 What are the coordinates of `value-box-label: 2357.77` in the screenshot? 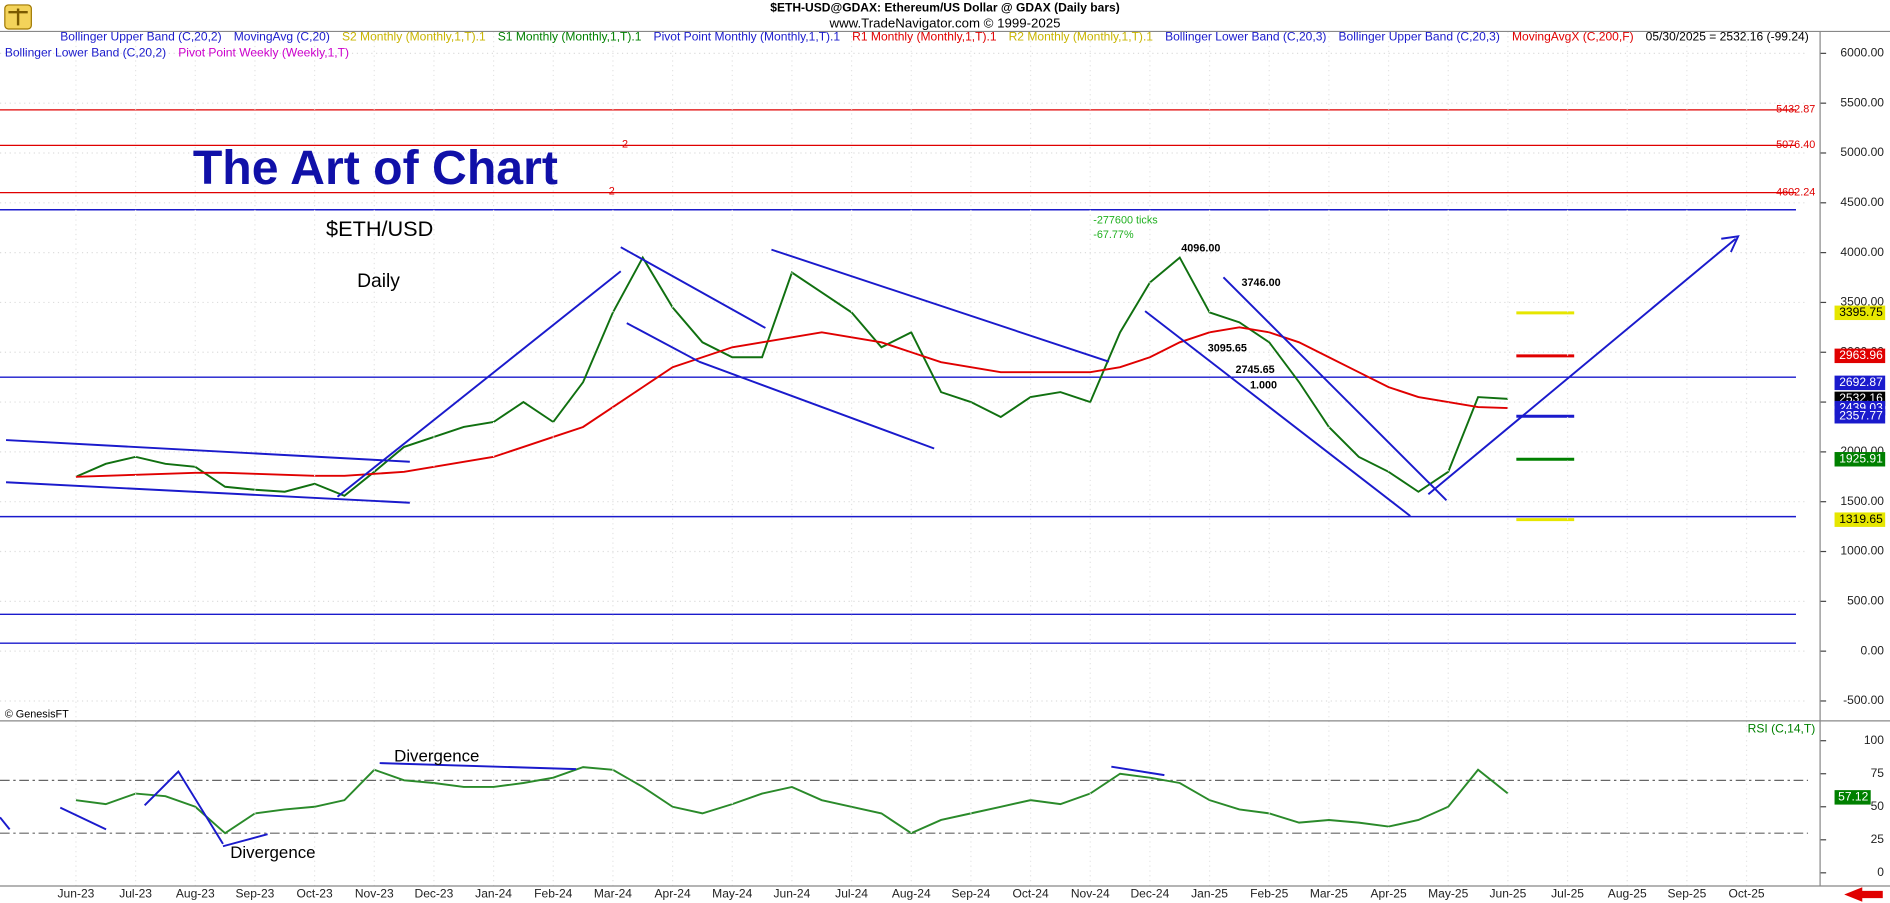 It's located at (1861, 415).